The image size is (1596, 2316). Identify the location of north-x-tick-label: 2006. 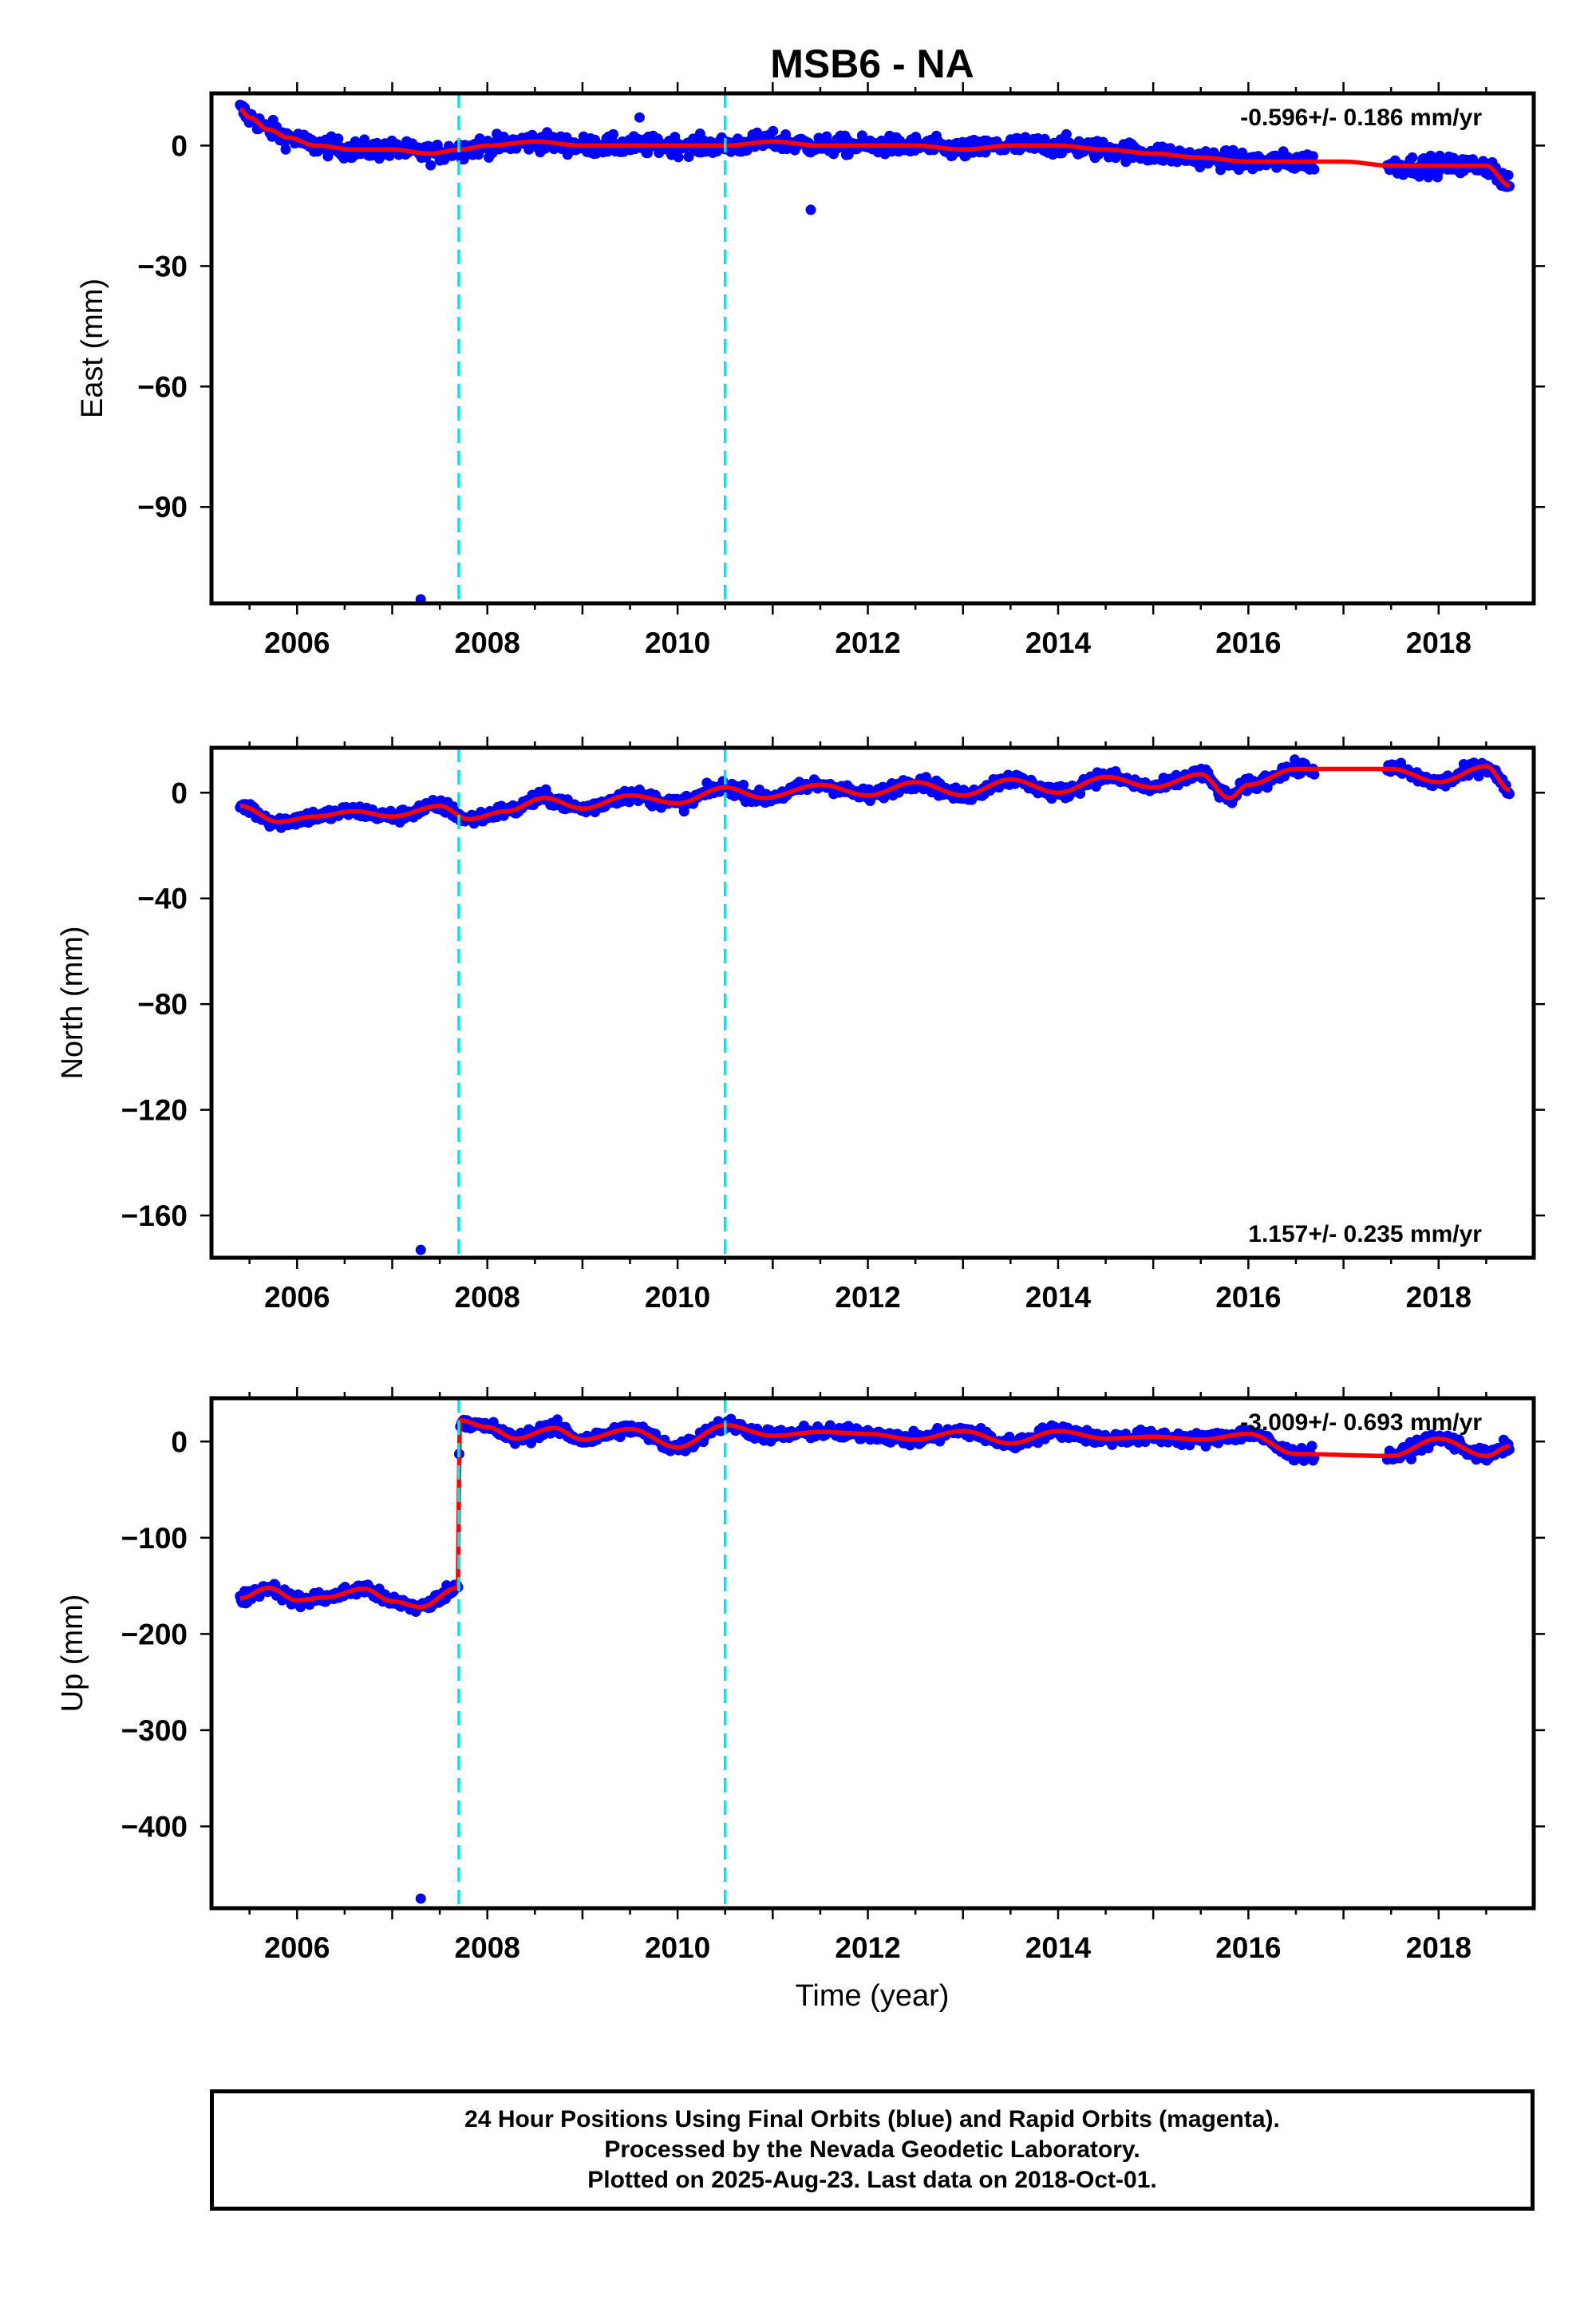
(297, 1297).